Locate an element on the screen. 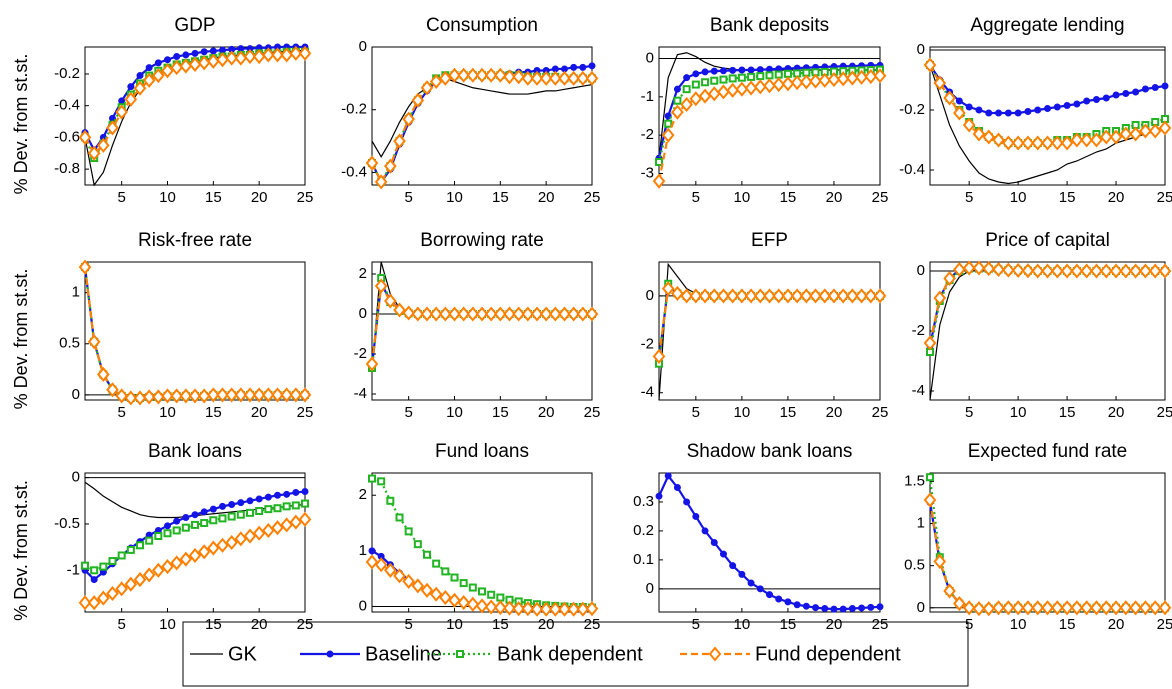  legend-label: Bank dependent is located at coordinates (570, 654).